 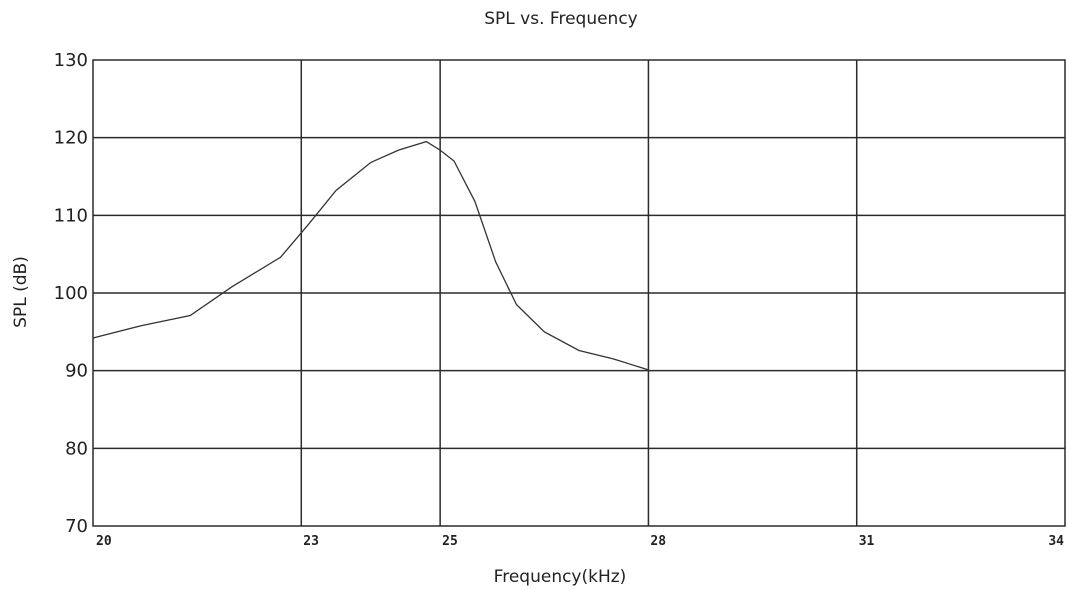 I want to click on y-tick-label: 110, so click(x=71, y=215).